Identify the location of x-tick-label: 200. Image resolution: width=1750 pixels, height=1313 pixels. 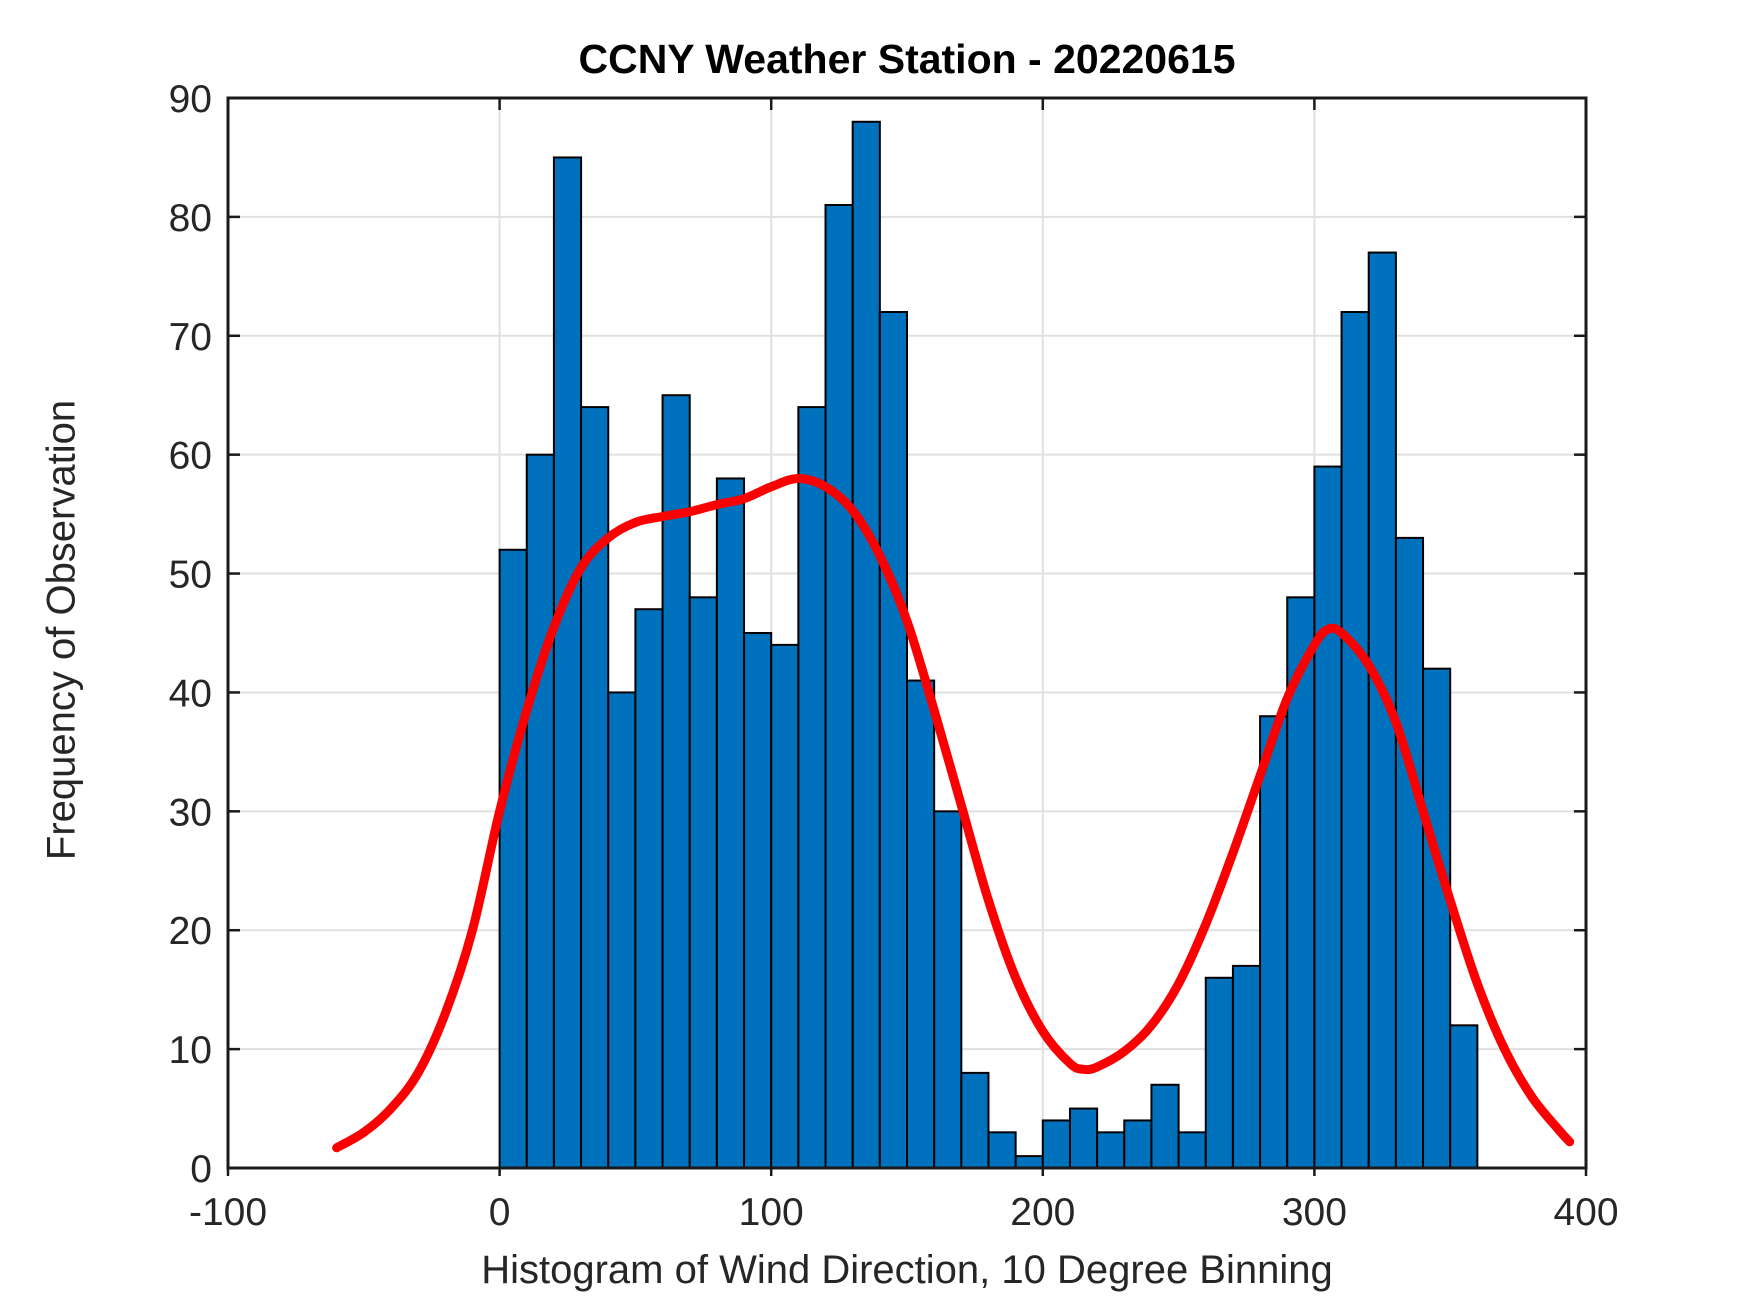
(1042, 1212).